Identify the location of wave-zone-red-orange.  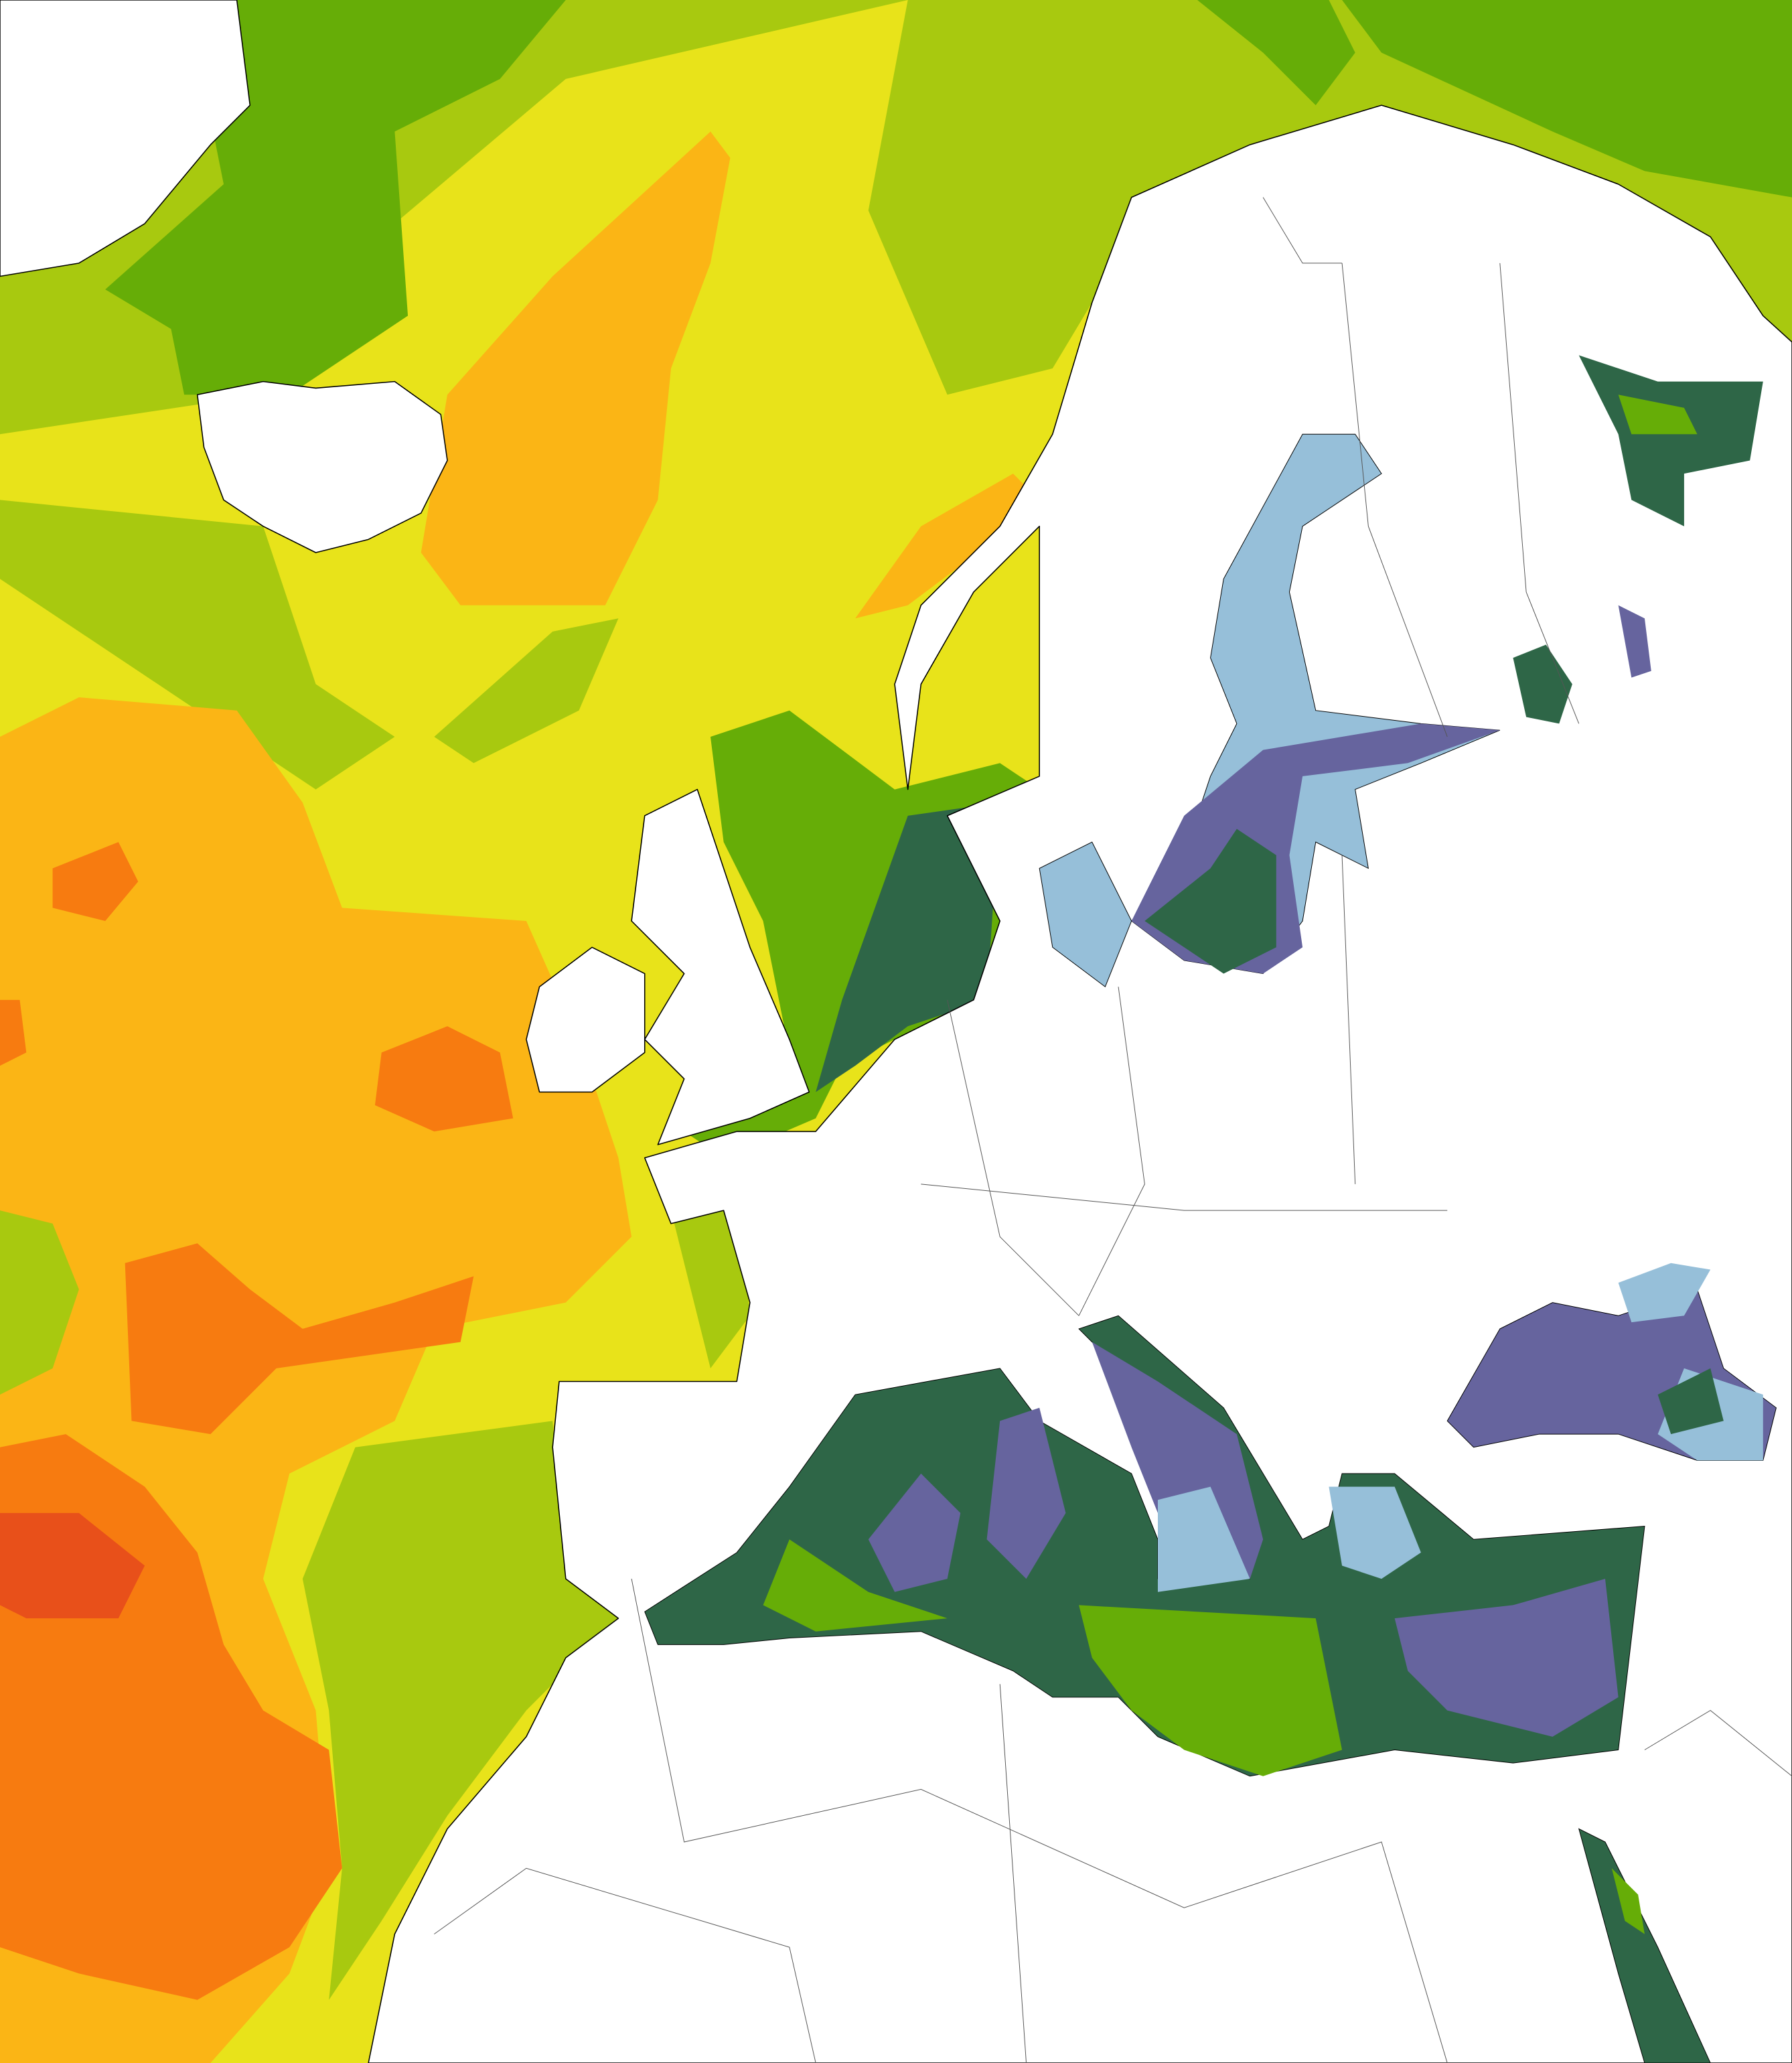
(72, 1566).